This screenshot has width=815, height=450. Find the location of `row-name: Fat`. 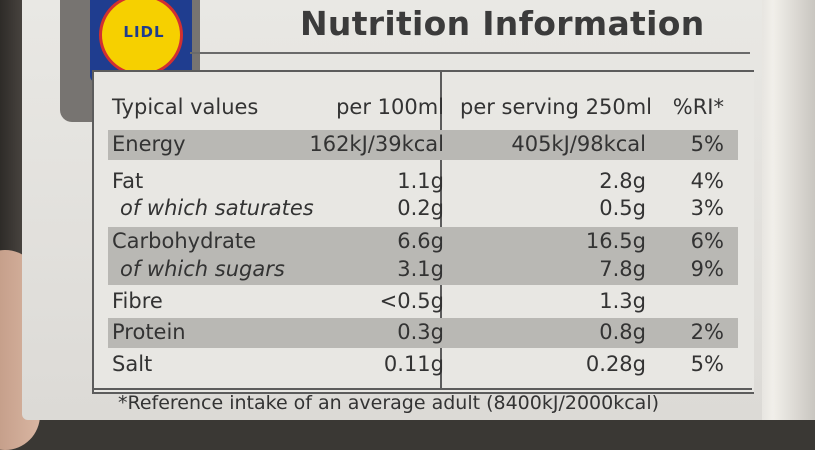

row-name: Fat is located at coordinates (128, 181).